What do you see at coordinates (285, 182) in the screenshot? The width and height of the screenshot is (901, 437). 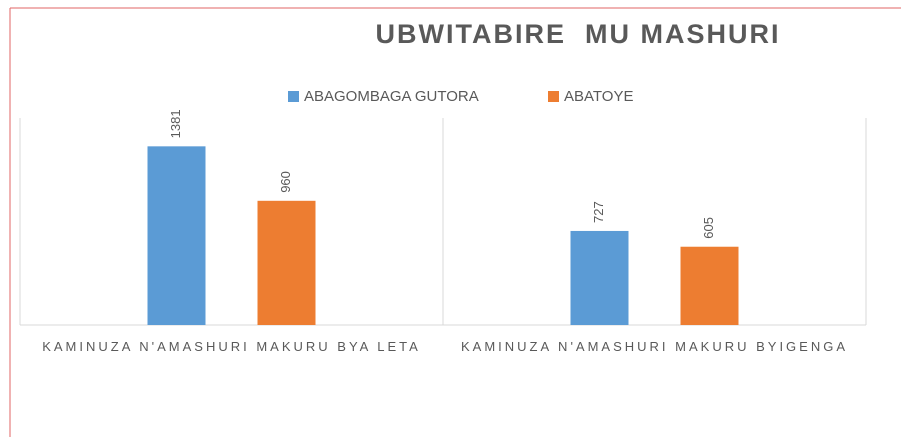 I see `value-label: 960` at bounding box center [285, 182].